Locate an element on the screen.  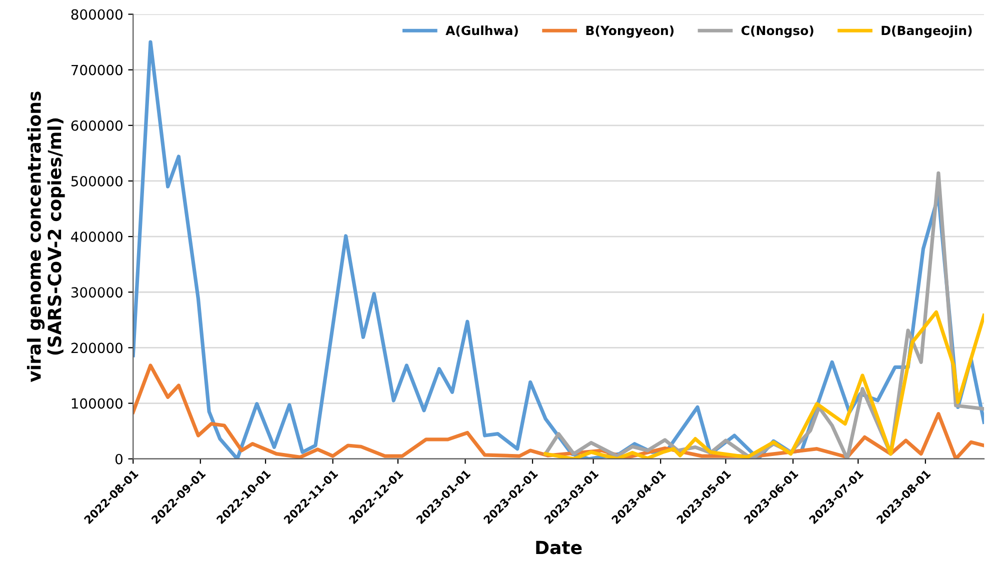
legend-label: A(Gulhwa) is located at coordinates (482, 31).